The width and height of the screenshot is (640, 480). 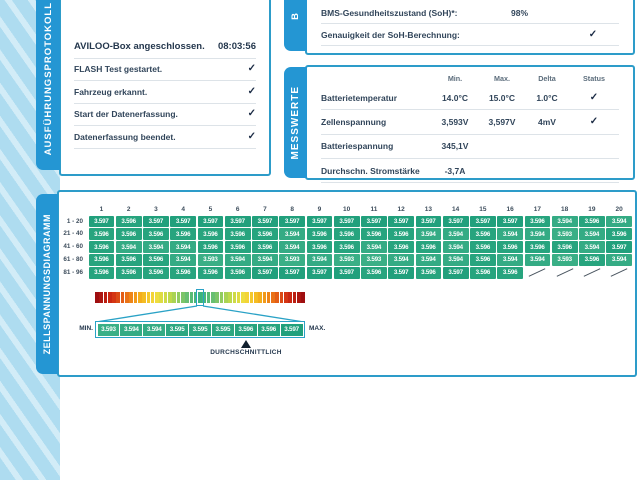 What do you see at coordinates (565, 272) in the screenshot?
I see `cell-empty` at bounding box center [565, 272].